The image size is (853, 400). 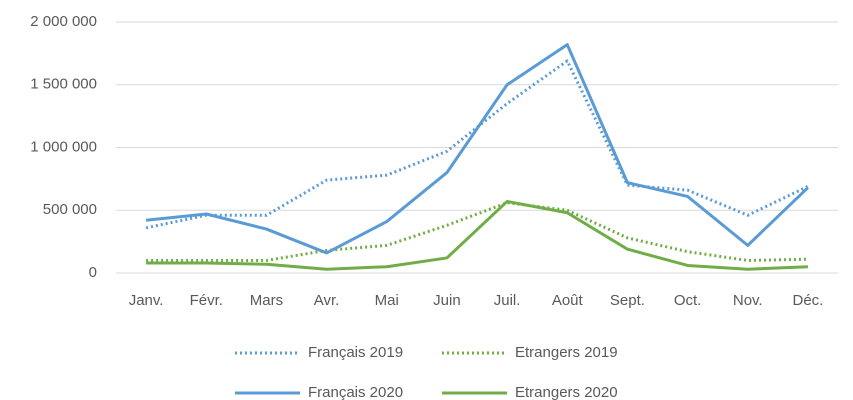 I want to click on y-tick-label: 1 000 000, so click(x=63, y=146).